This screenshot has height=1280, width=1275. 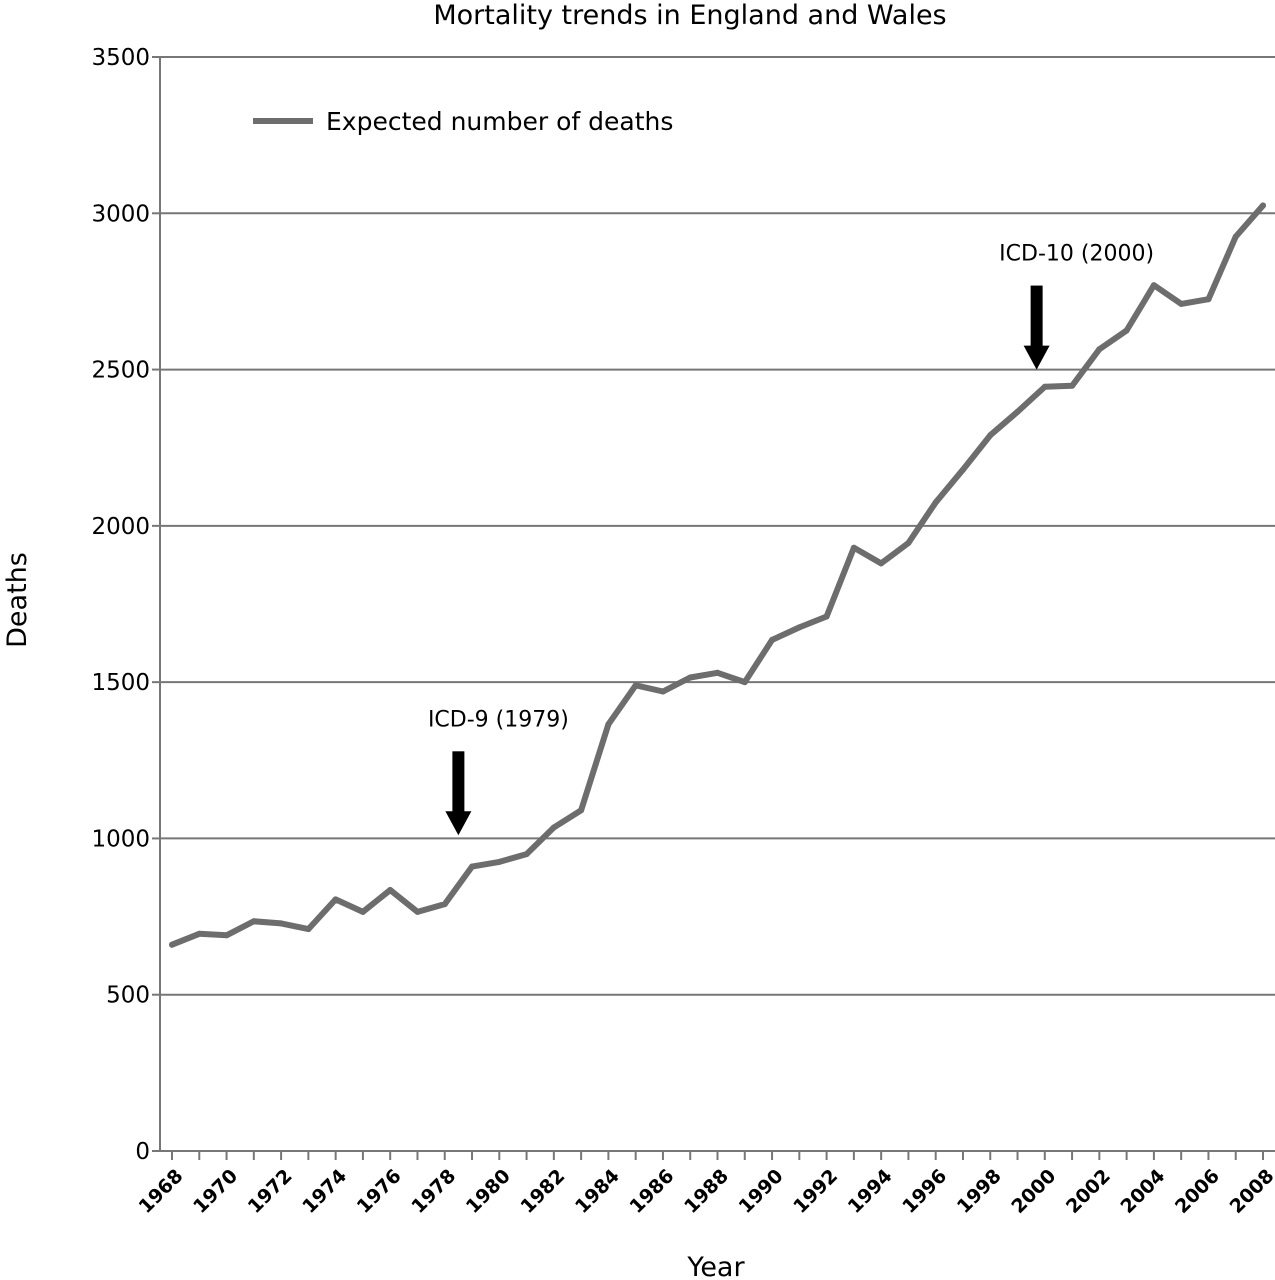 What do you see at coordinates (652, 1191) in the screenshot?
I see `x-tick-label: 1986` at bounding box center [652, 1191].